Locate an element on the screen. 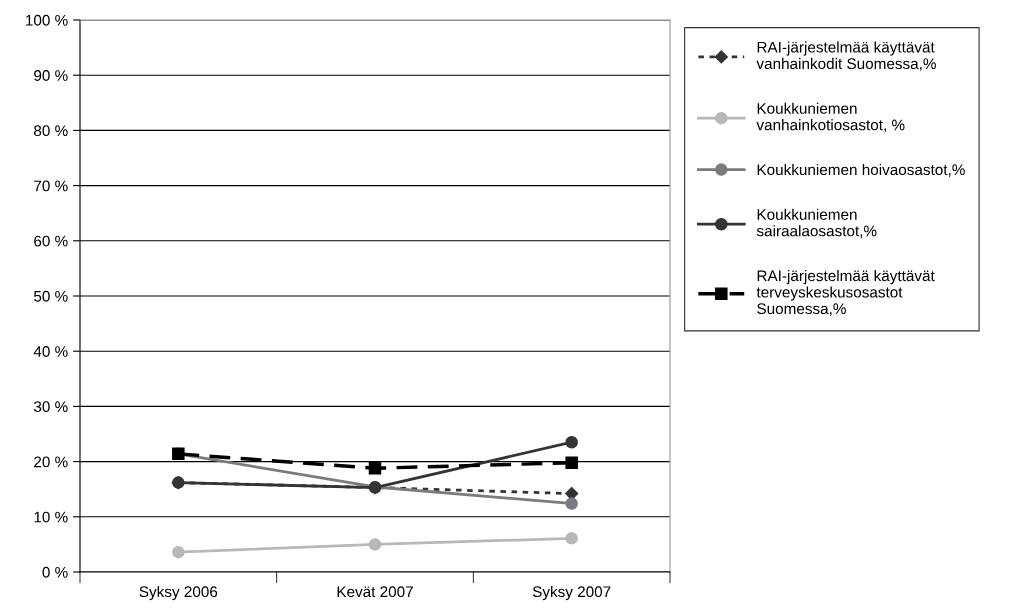  legend-label: Koukkuniemen sairaalaosastot,% is located at coordinates (816, 223).